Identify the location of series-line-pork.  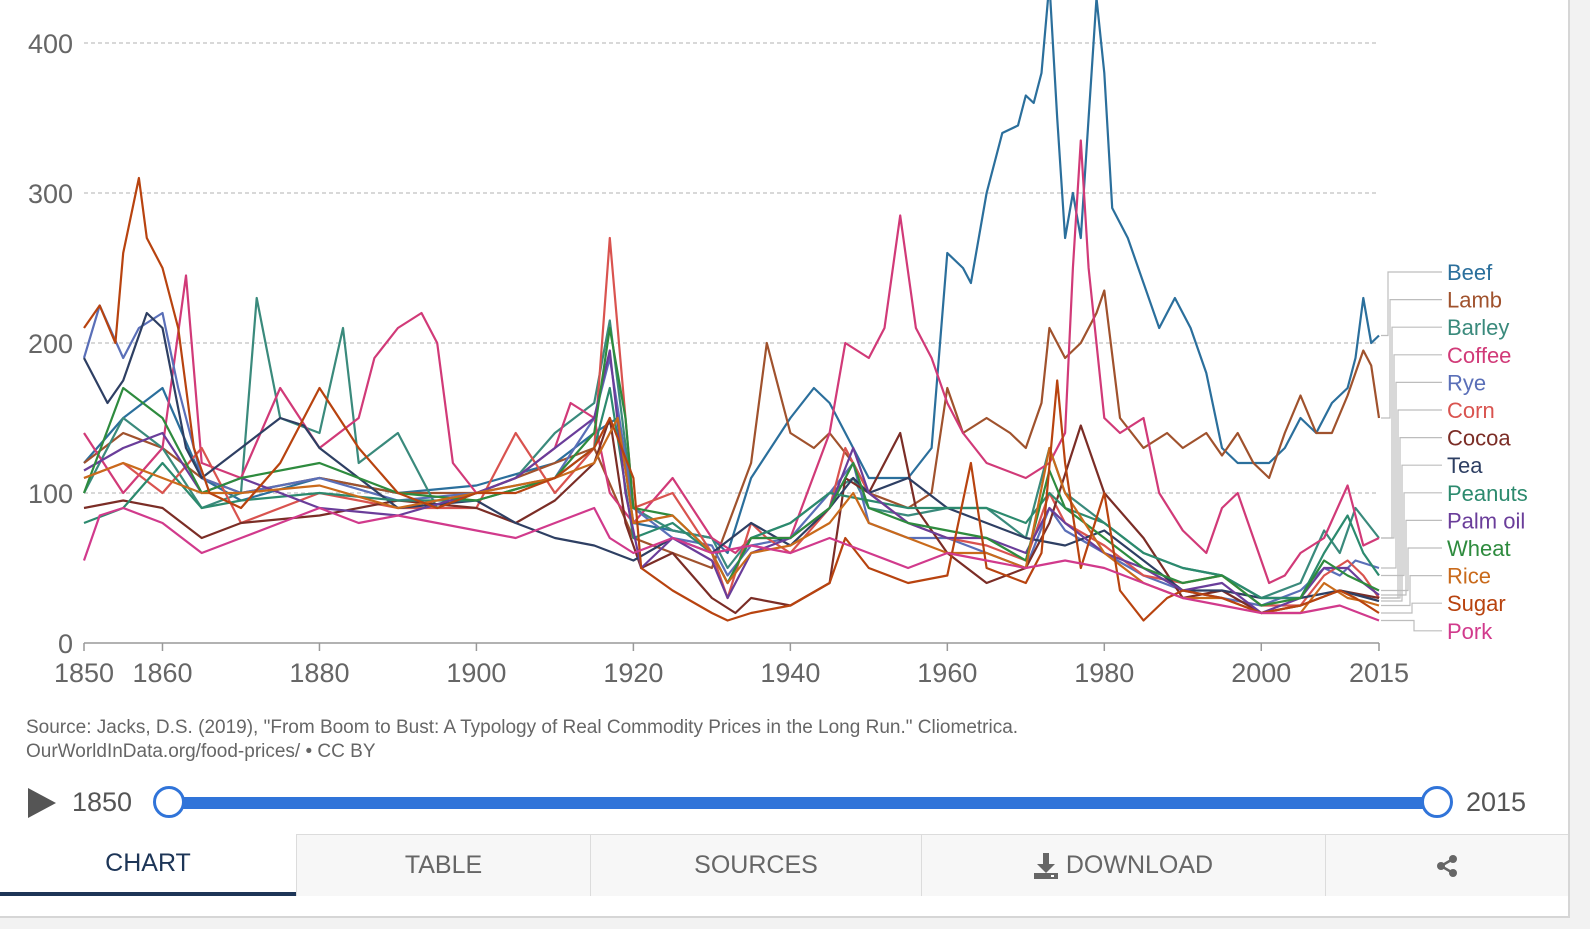
(731, 564).